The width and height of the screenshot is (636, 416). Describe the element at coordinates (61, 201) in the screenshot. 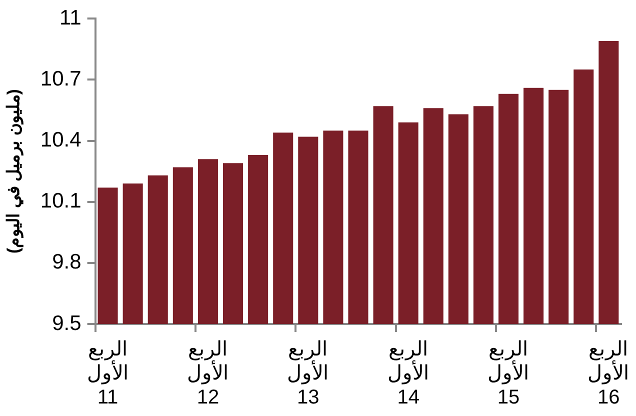

I see `y-tick-label: 10.1` at that location.